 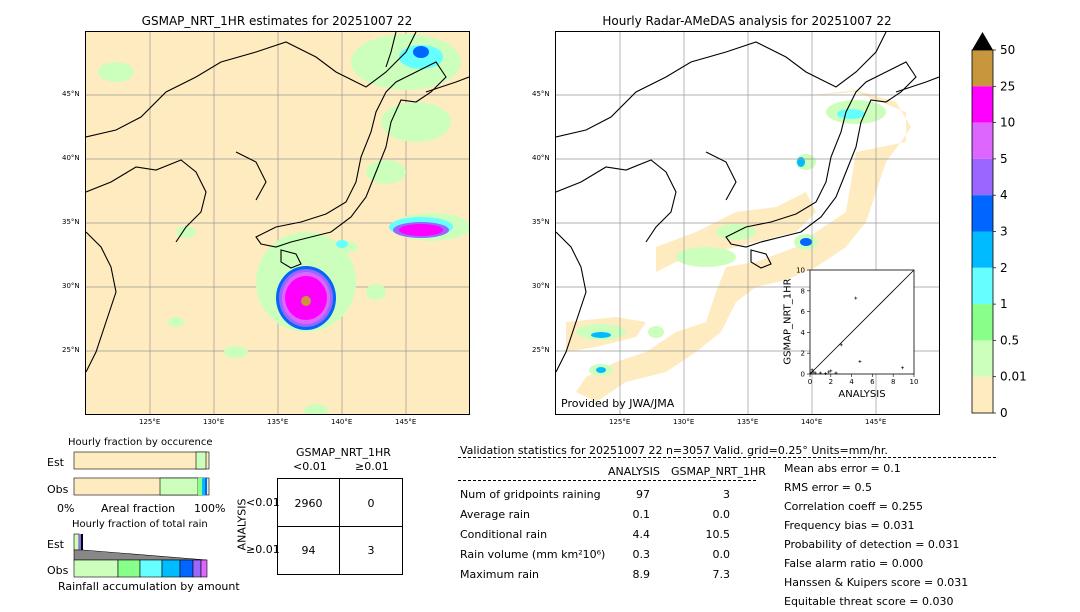 I want to click on colorbar-label: 4, so click(x=1004, y=195).